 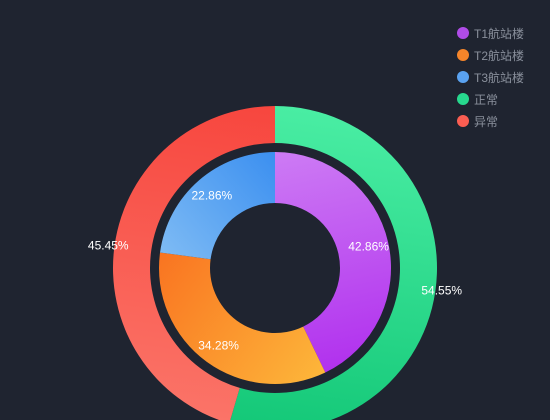 I want to click on legend-item: T3航站楼, so click(x=490, y=77).